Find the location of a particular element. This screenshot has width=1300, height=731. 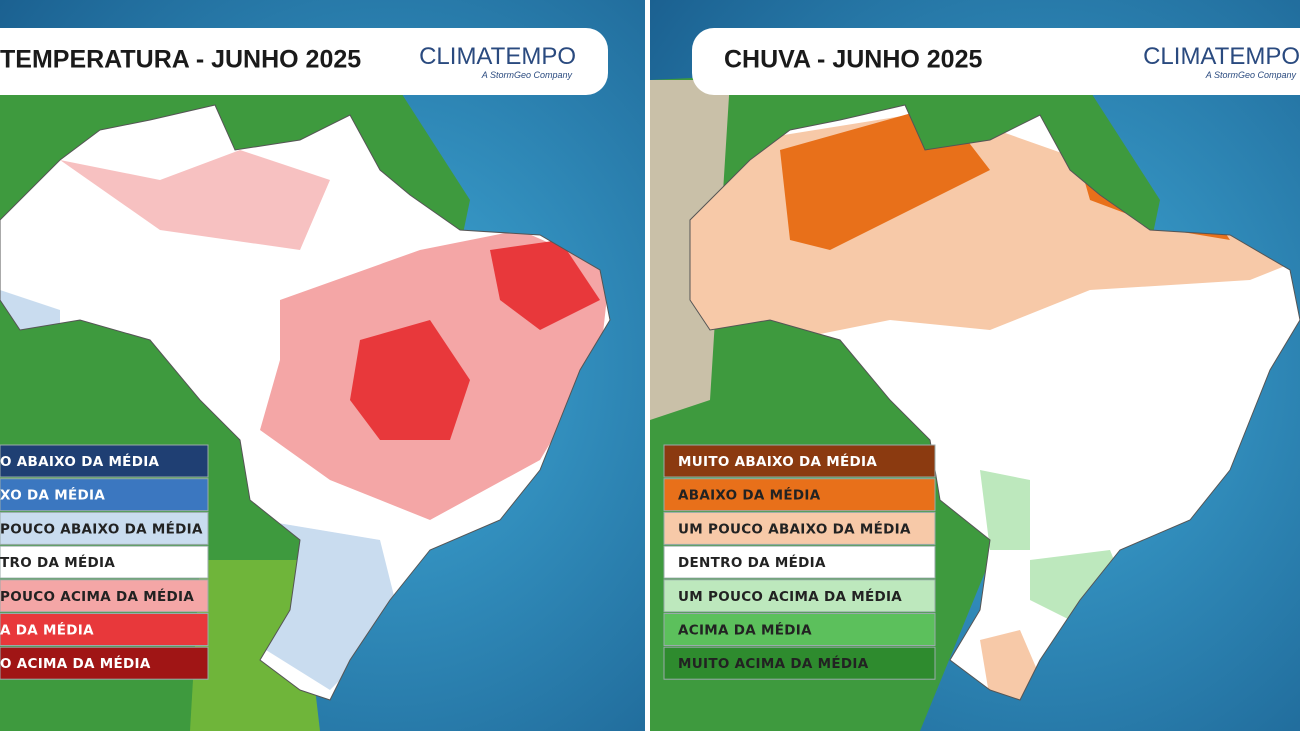

legend-label: ACIMA DA MÉDIA is located at coordinates (745, 630).